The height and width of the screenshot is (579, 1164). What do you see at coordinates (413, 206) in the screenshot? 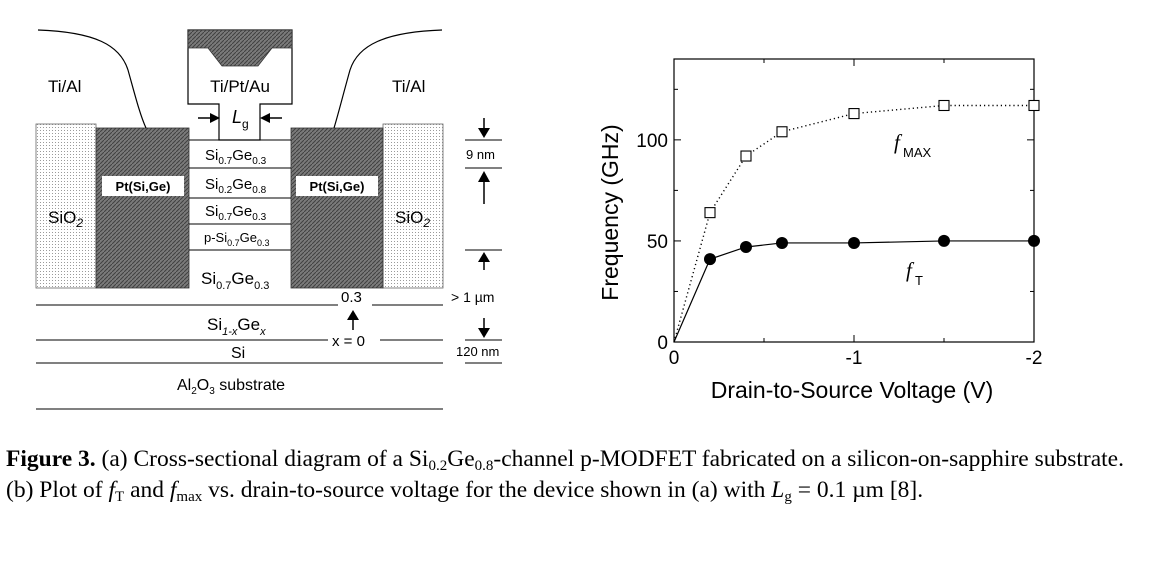
I see `oxide-right-block` at bounding box center [413, 206].